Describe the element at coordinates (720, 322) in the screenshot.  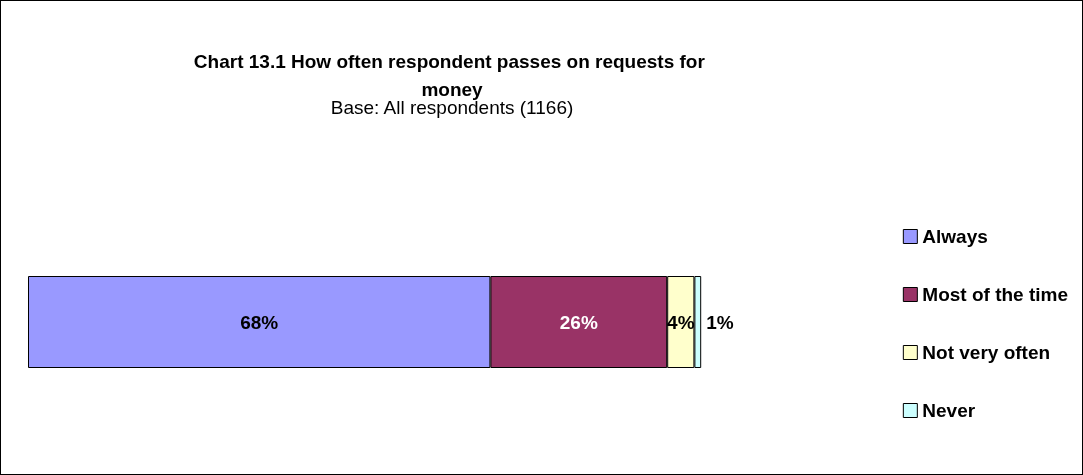
I see `data-label: 1%` at that location.